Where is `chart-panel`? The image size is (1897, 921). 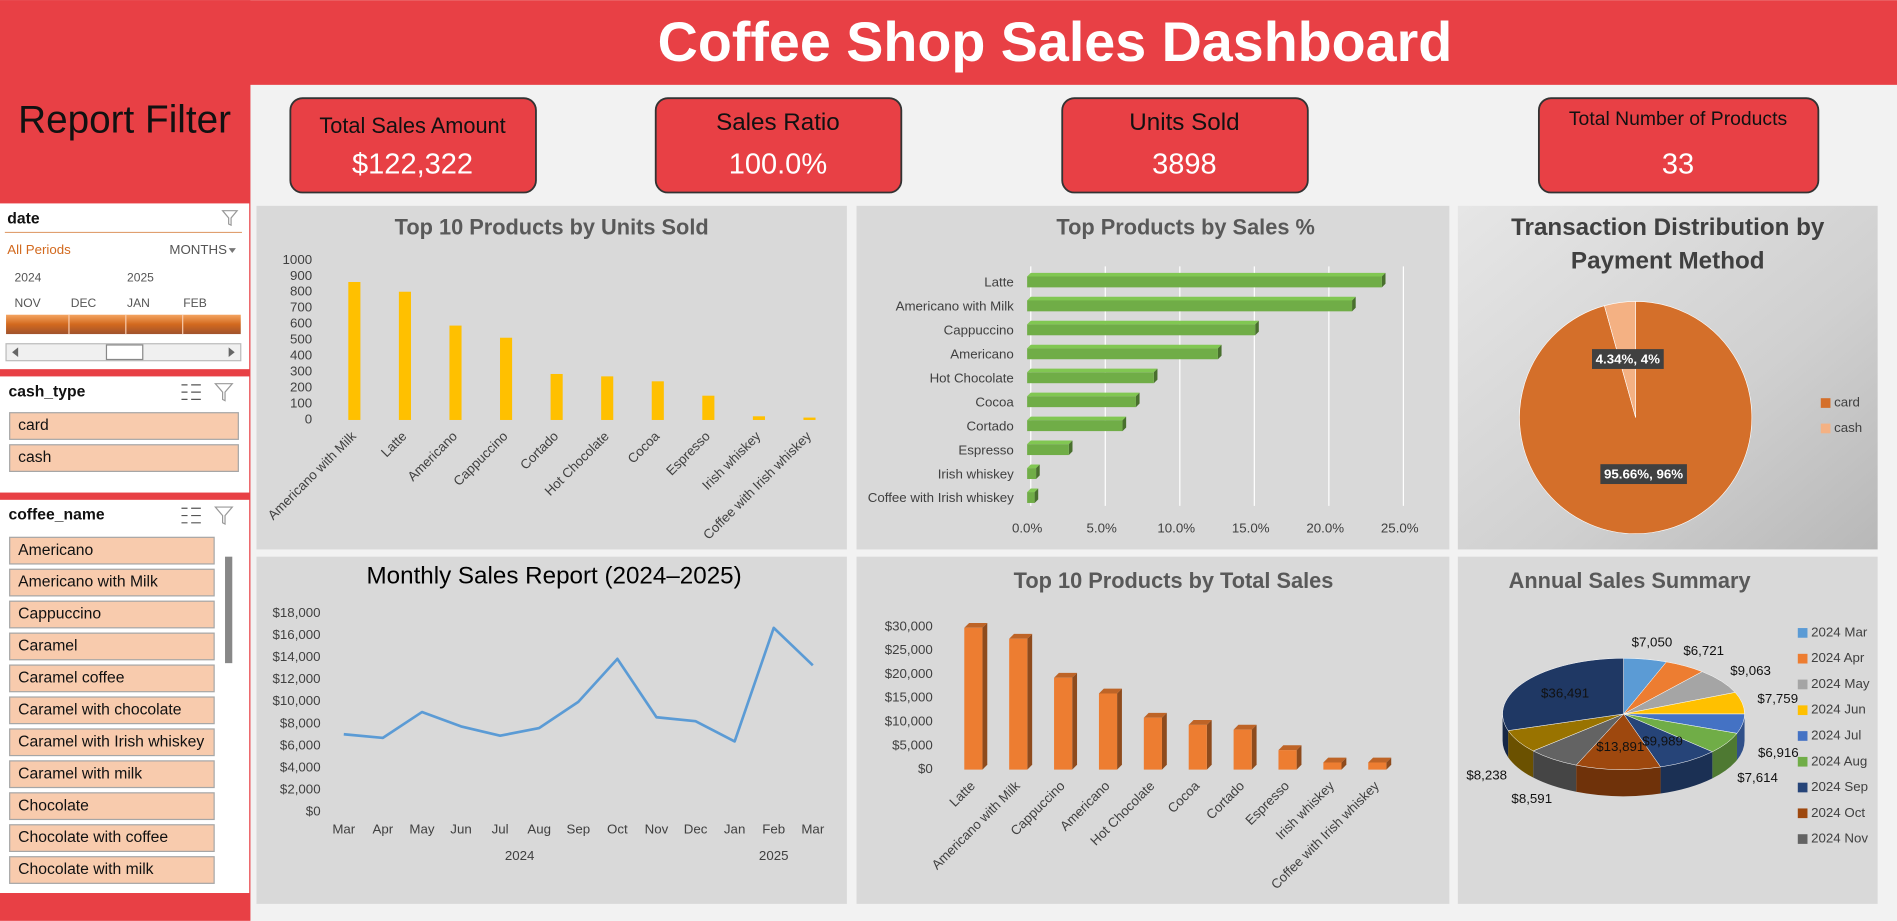
chart-panel is located at coordinates (551, 730).